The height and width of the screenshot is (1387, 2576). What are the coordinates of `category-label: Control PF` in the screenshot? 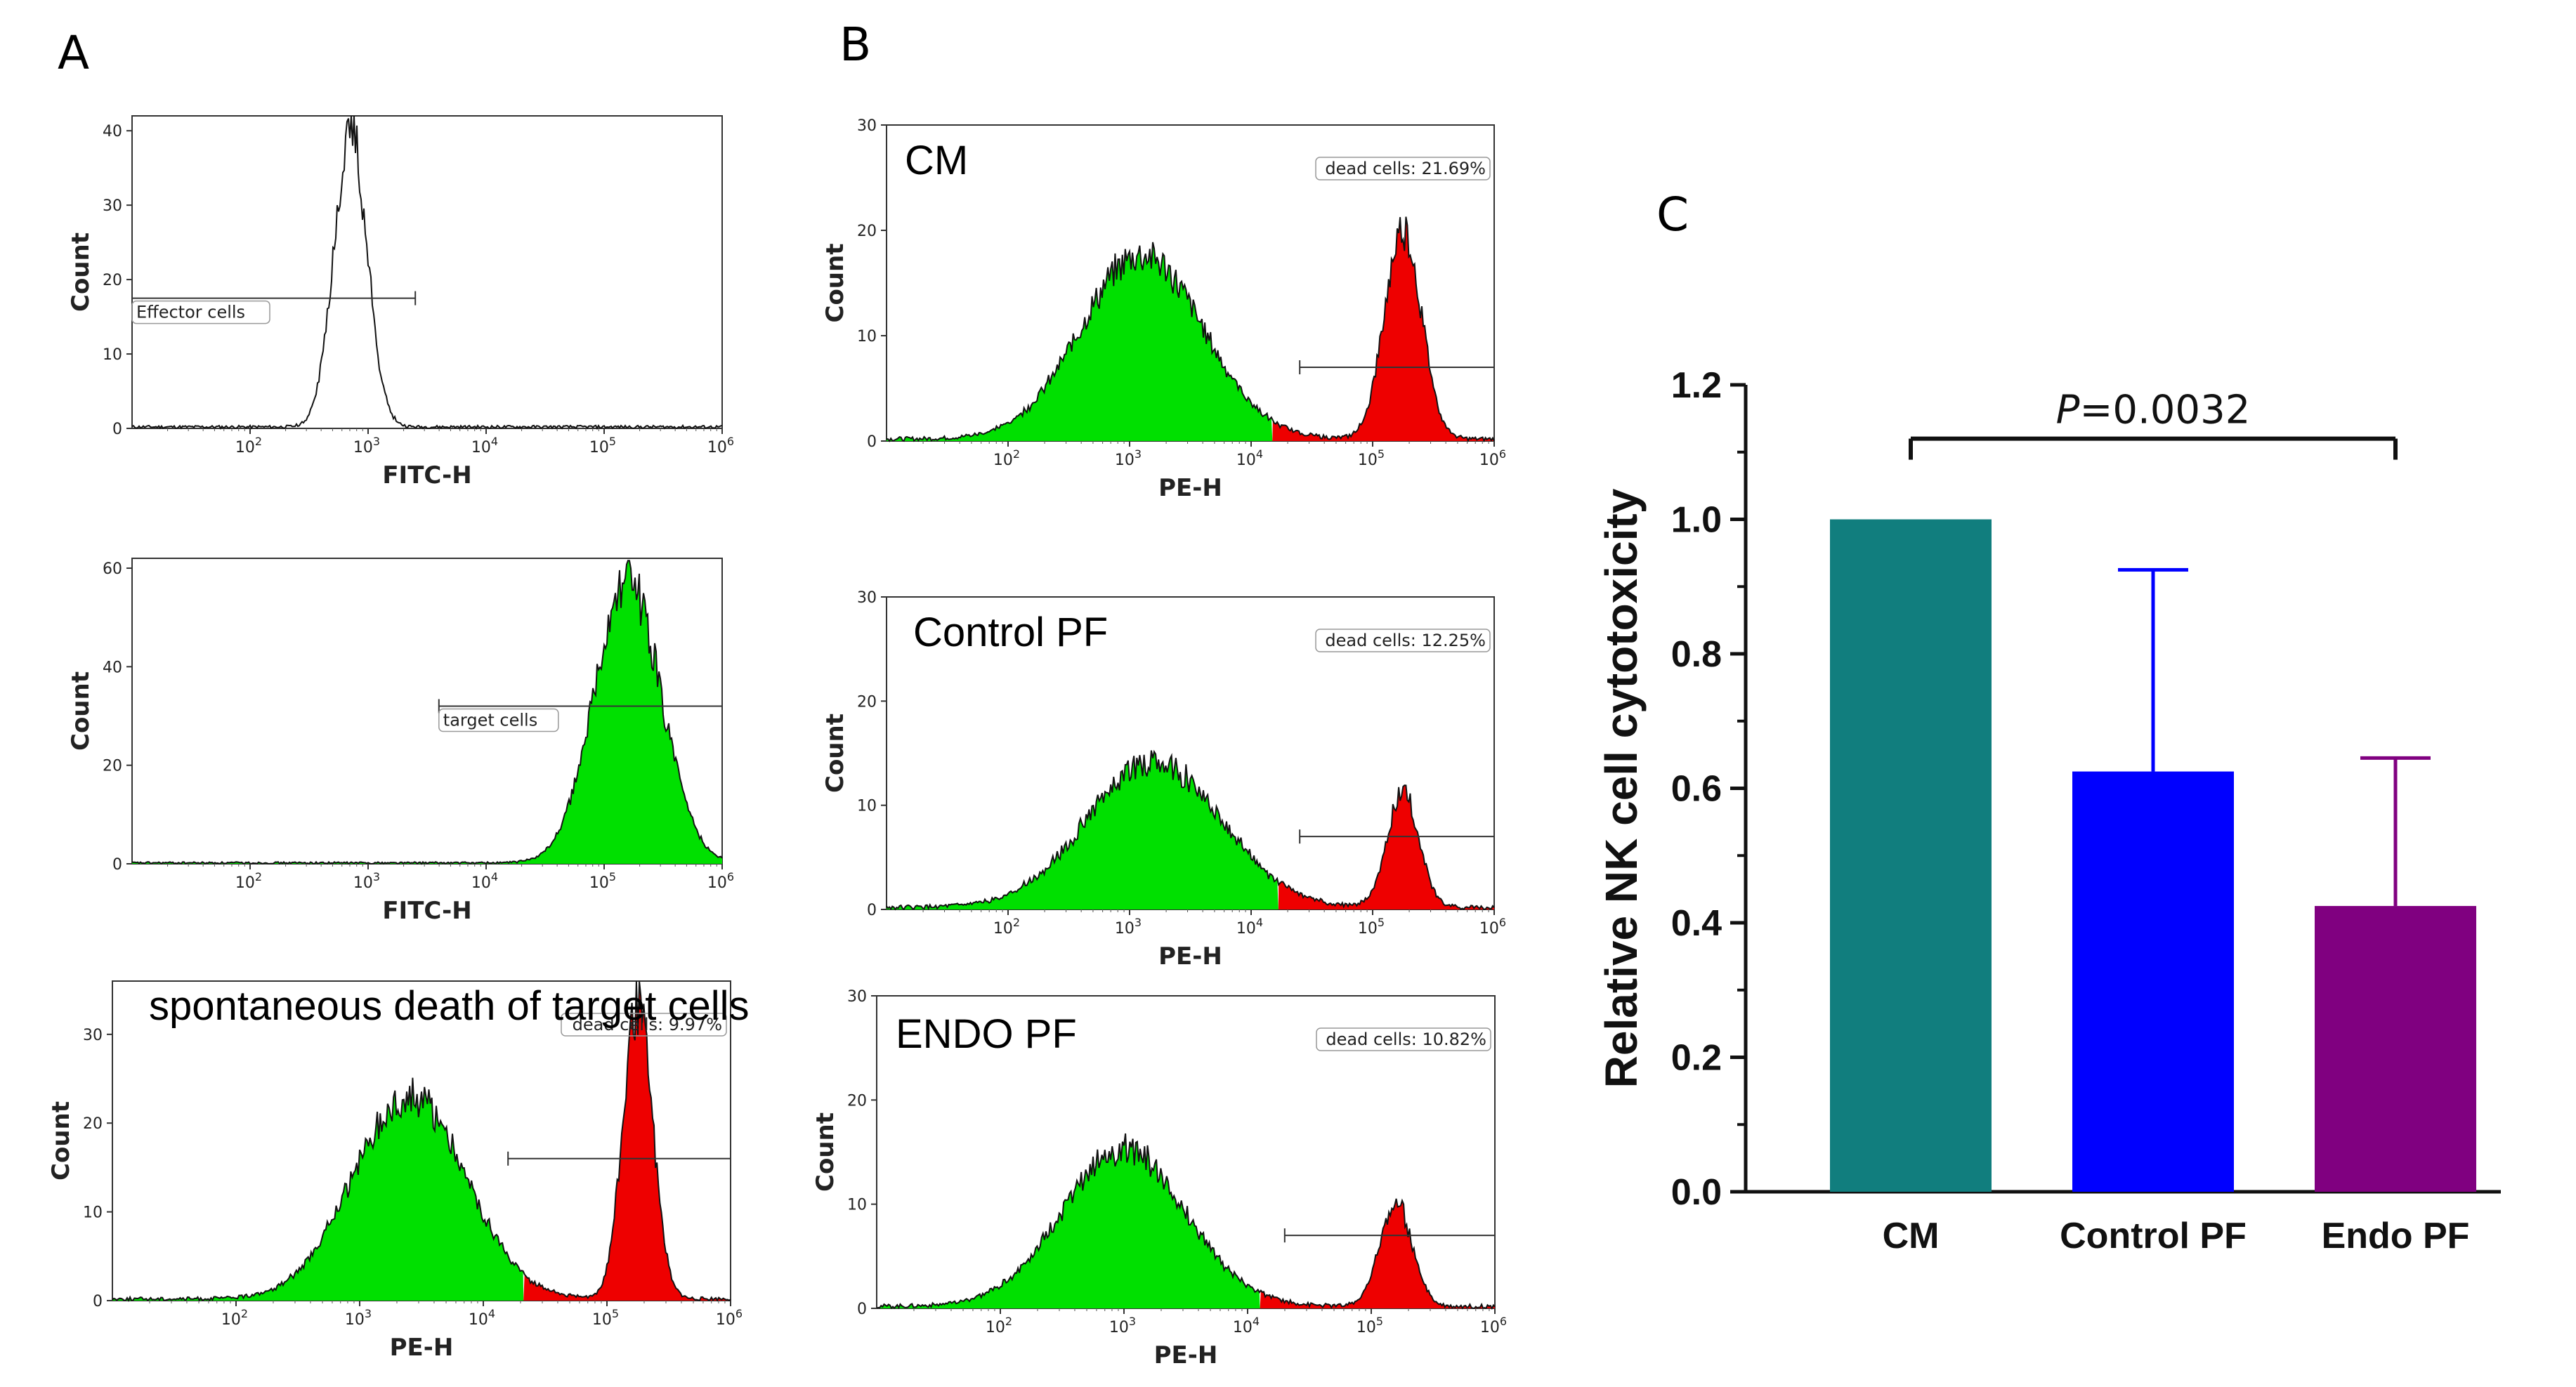 It's located at (2154, 1236).